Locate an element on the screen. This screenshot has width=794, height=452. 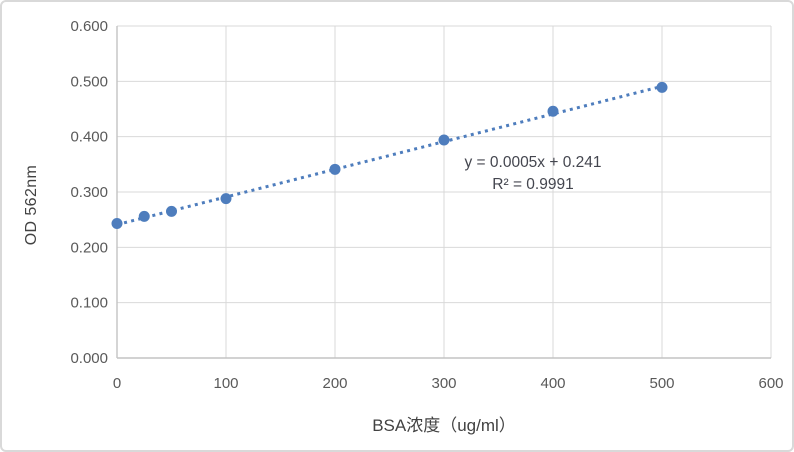
y-axis-title: OD 562nm is located at coordinates (31, 205).